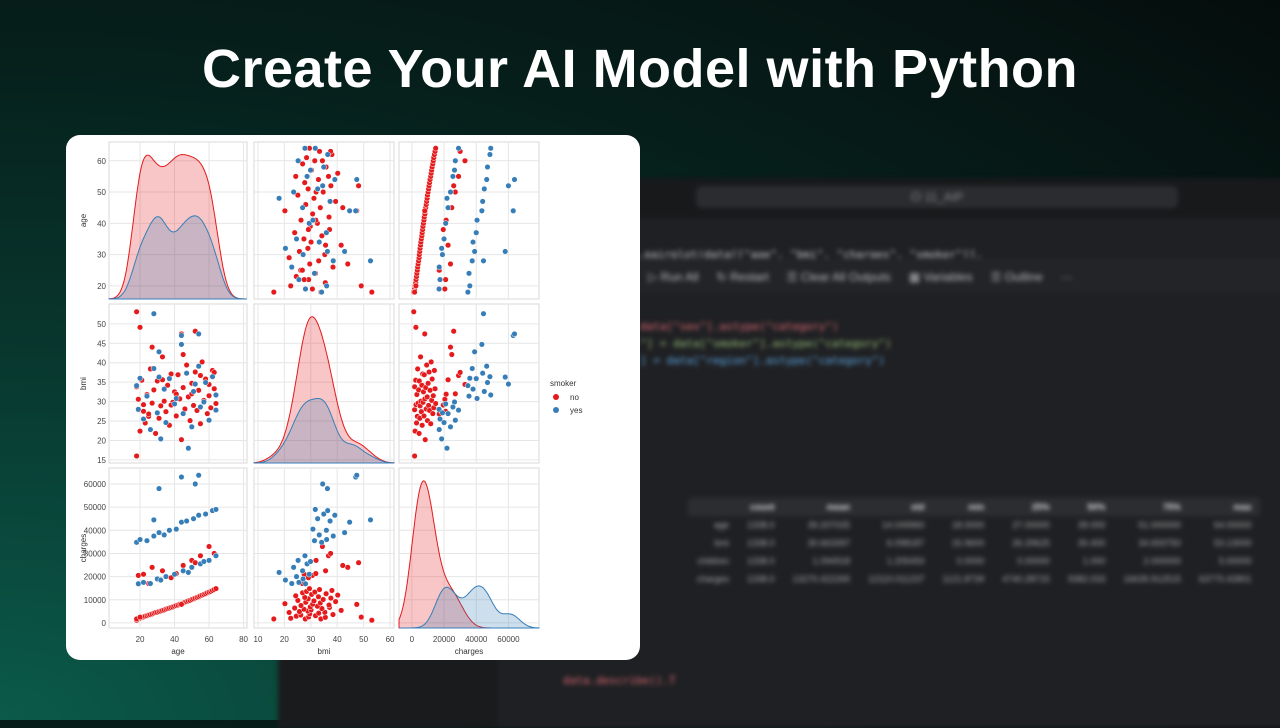  What do you see at coordinates (101, 161) in the screenshot?
I see `y-tick-label: 60` at bounding box center [101, 161].